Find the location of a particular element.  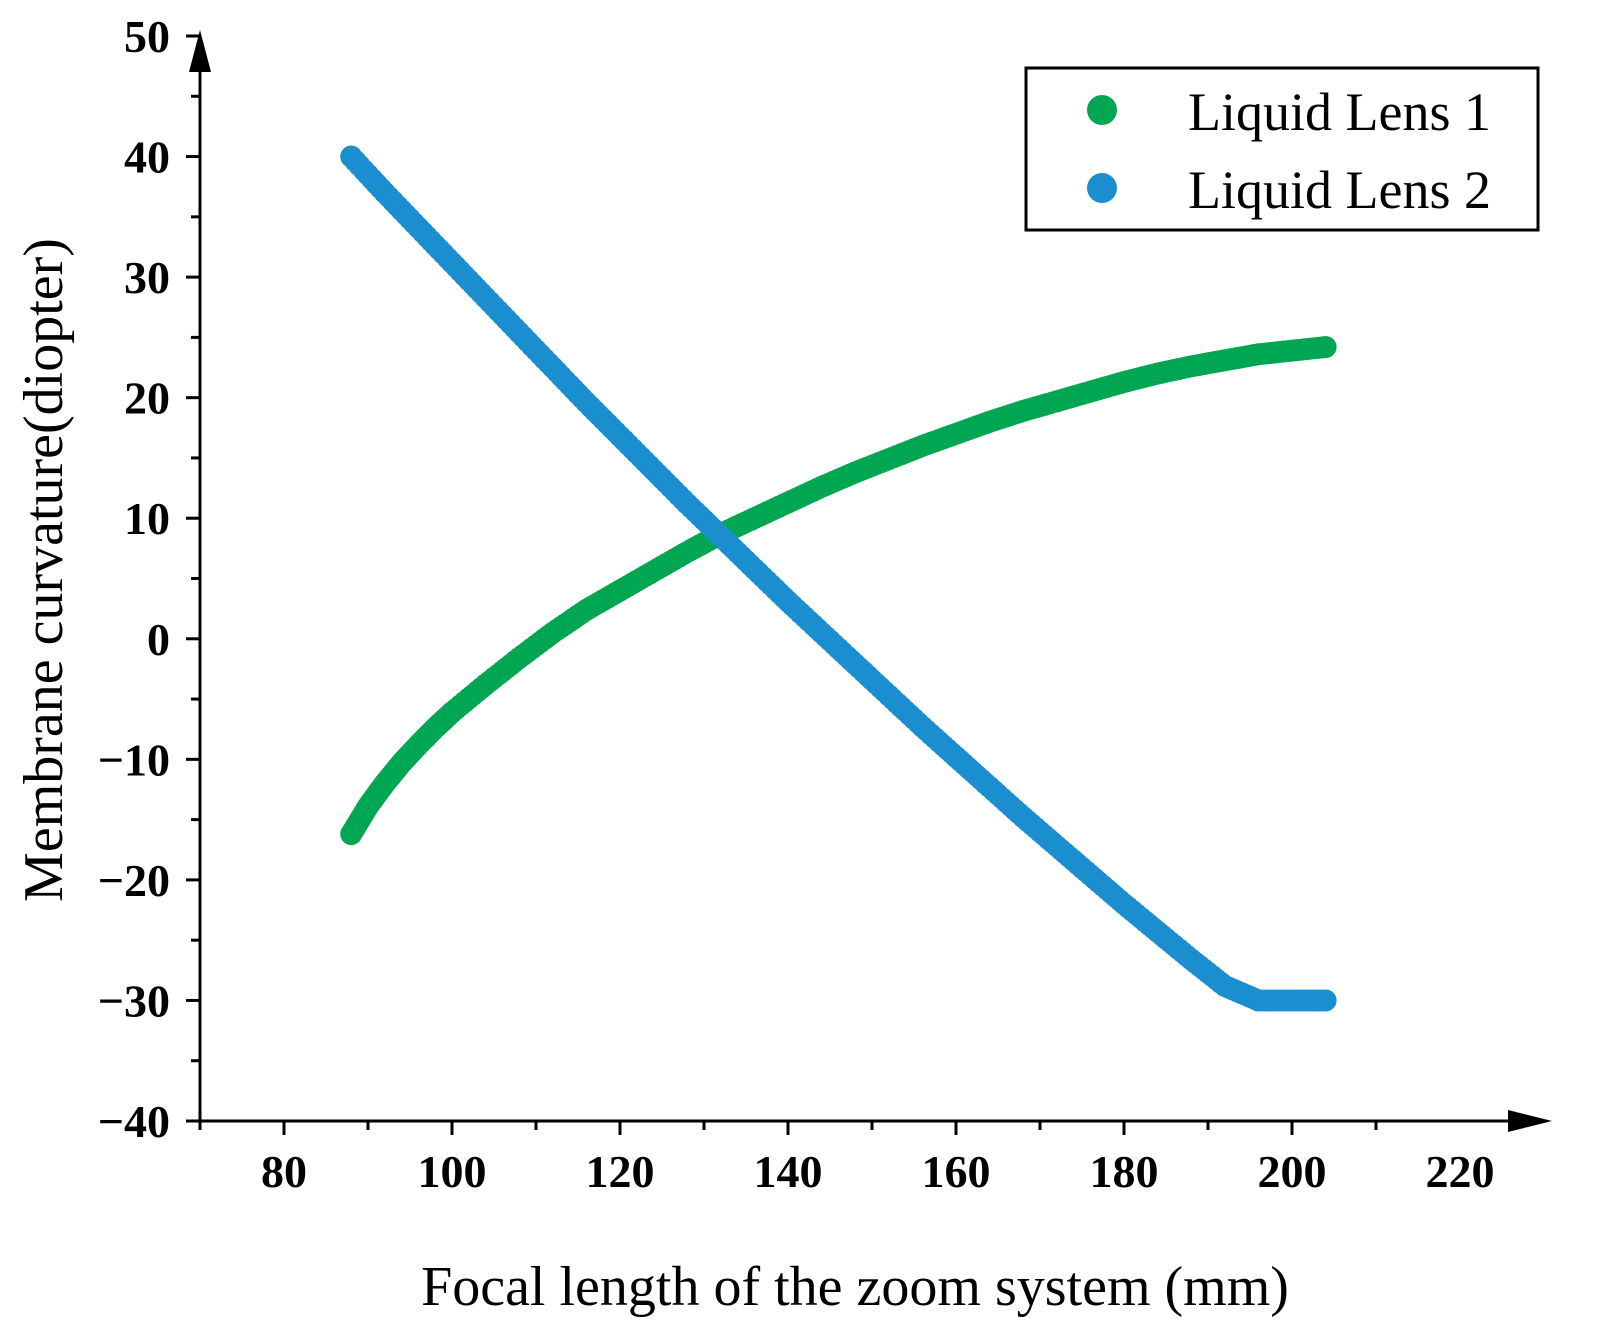

y-tick-label: −40 is located at coordinates (134, 1121).